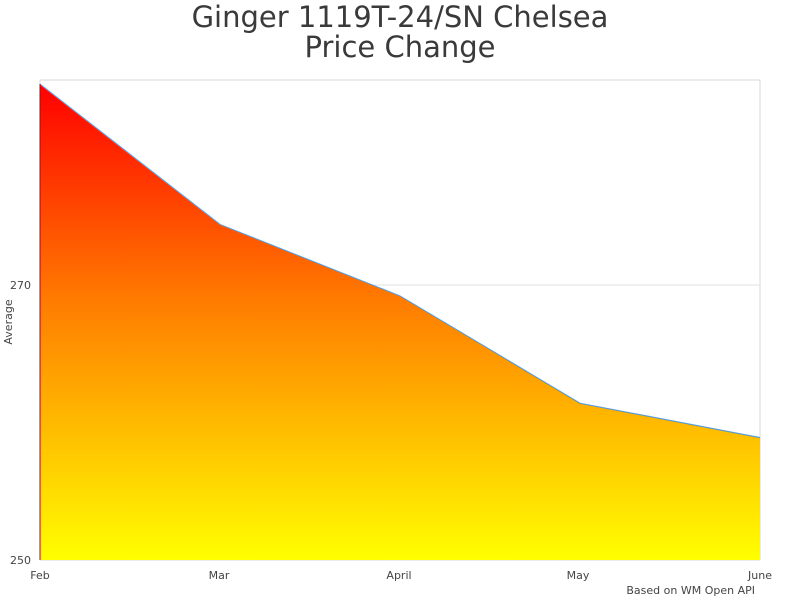 The height and width of the screenshot is (600, 800). What do you see at coordinates (759, 575) in the screenshot?
I see `x-tick-june: June` at bounding box center [759, 575].